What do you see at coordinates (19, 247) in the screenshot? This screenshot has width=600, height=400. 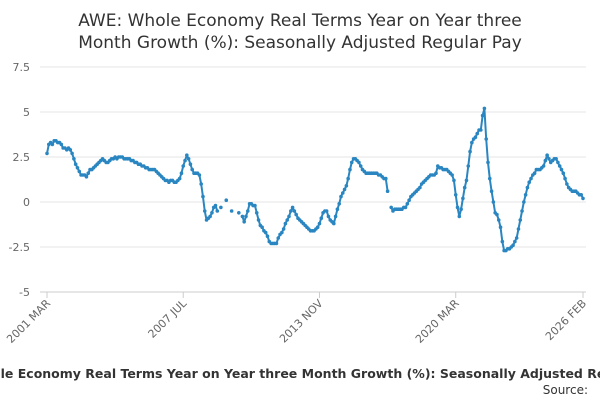 I see `y-tick-label: -2.5` at bounding box center [19, 247].